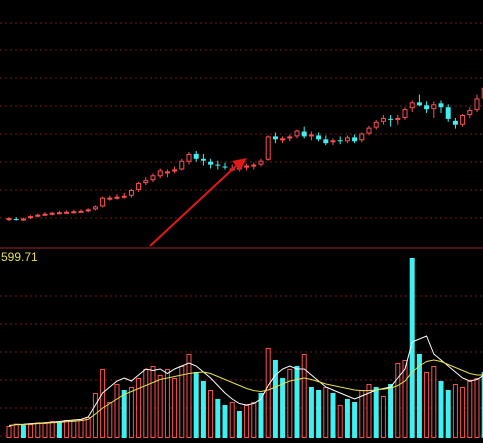  I want to click on annotation-arrow, so click(198, 202).